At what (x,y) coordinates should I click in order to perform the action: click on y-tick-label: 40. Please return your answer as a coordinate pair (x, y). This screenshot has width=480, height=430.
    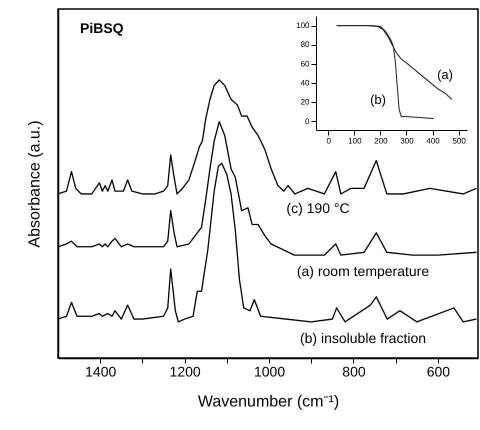
    Looking at the image, I should click on (305, 83).